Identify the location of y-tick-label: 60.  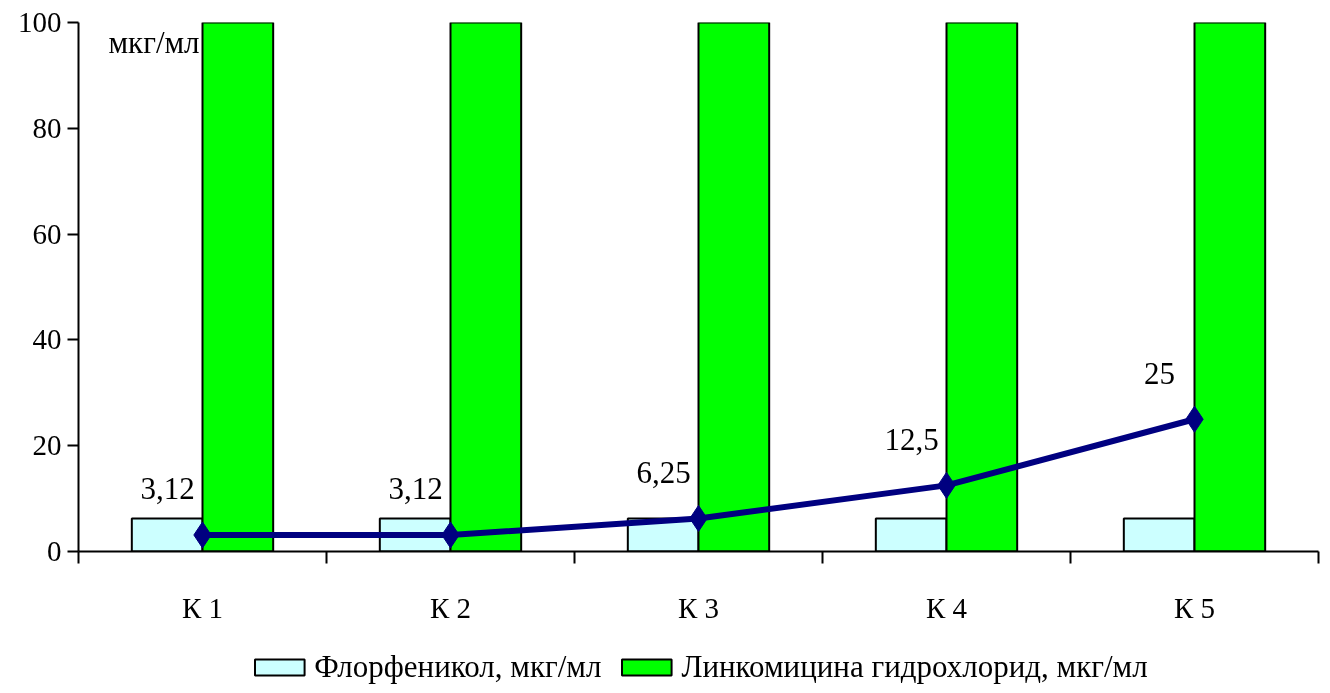
(47, 233).